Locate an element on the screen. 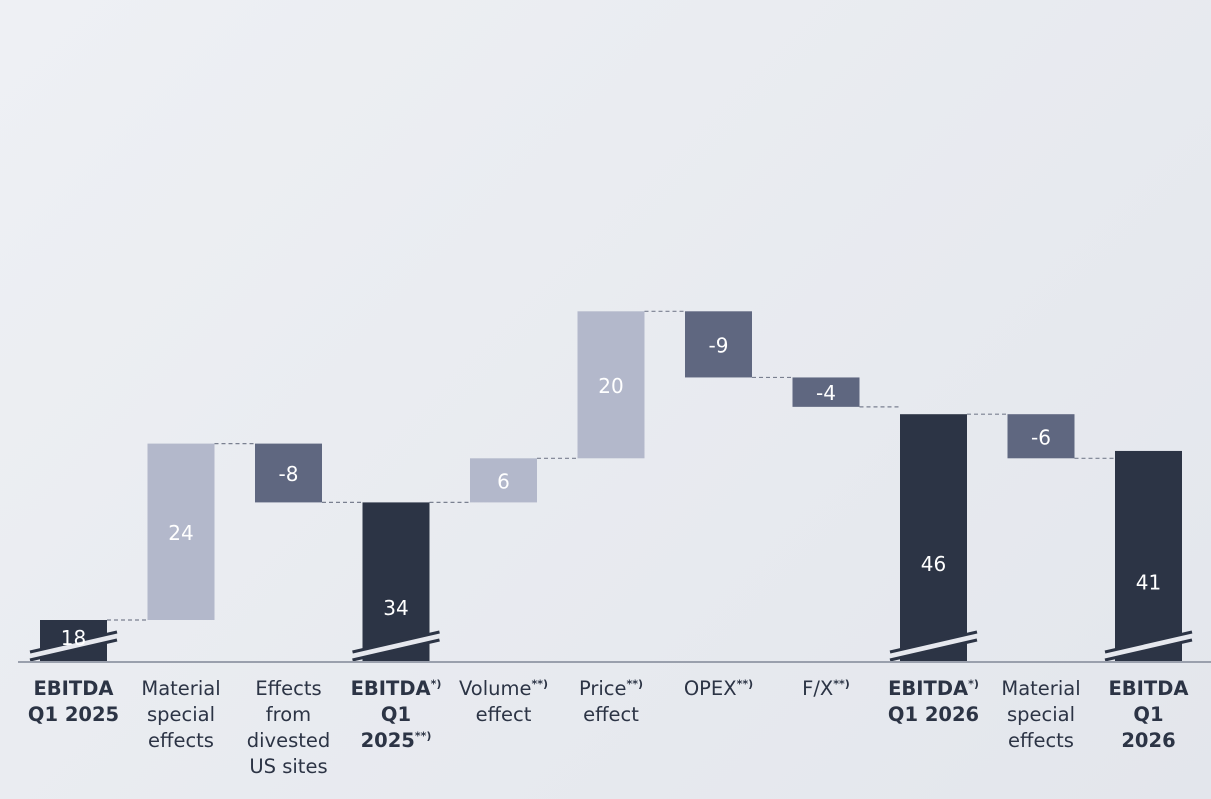 This screenshot has width=1211, height=799. bar-2-increase is located at coordinates (181, 531).